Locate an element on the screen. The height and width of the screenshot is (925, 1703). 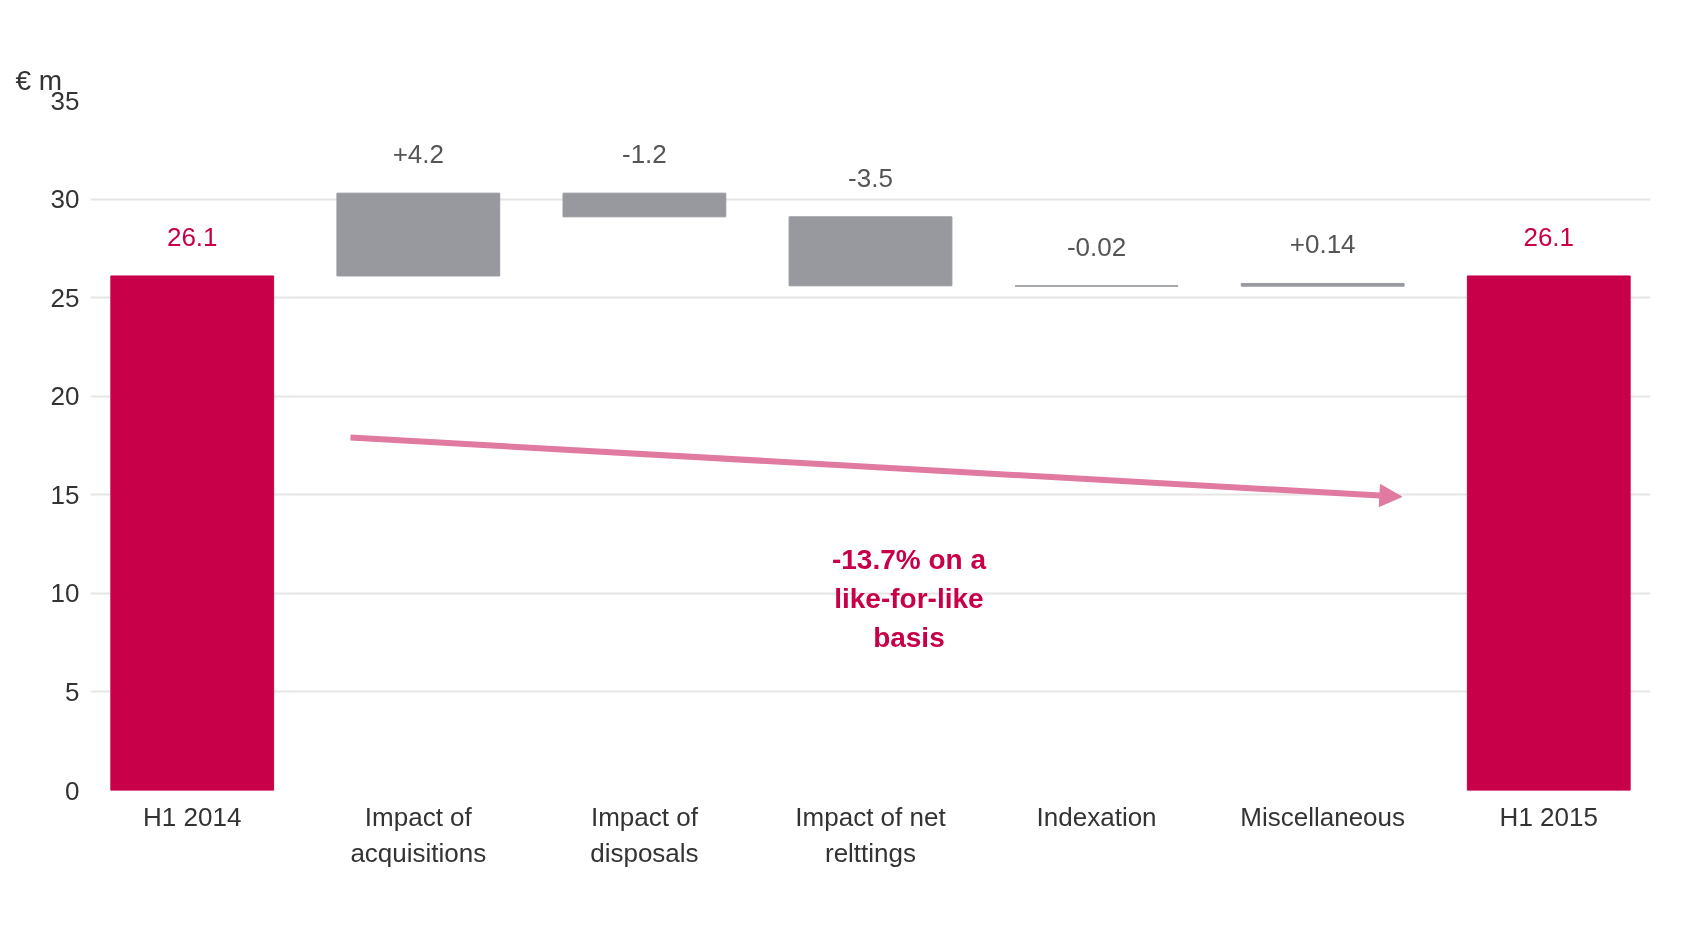
y-tick-label: 25 is located at coordinates (65, 297).